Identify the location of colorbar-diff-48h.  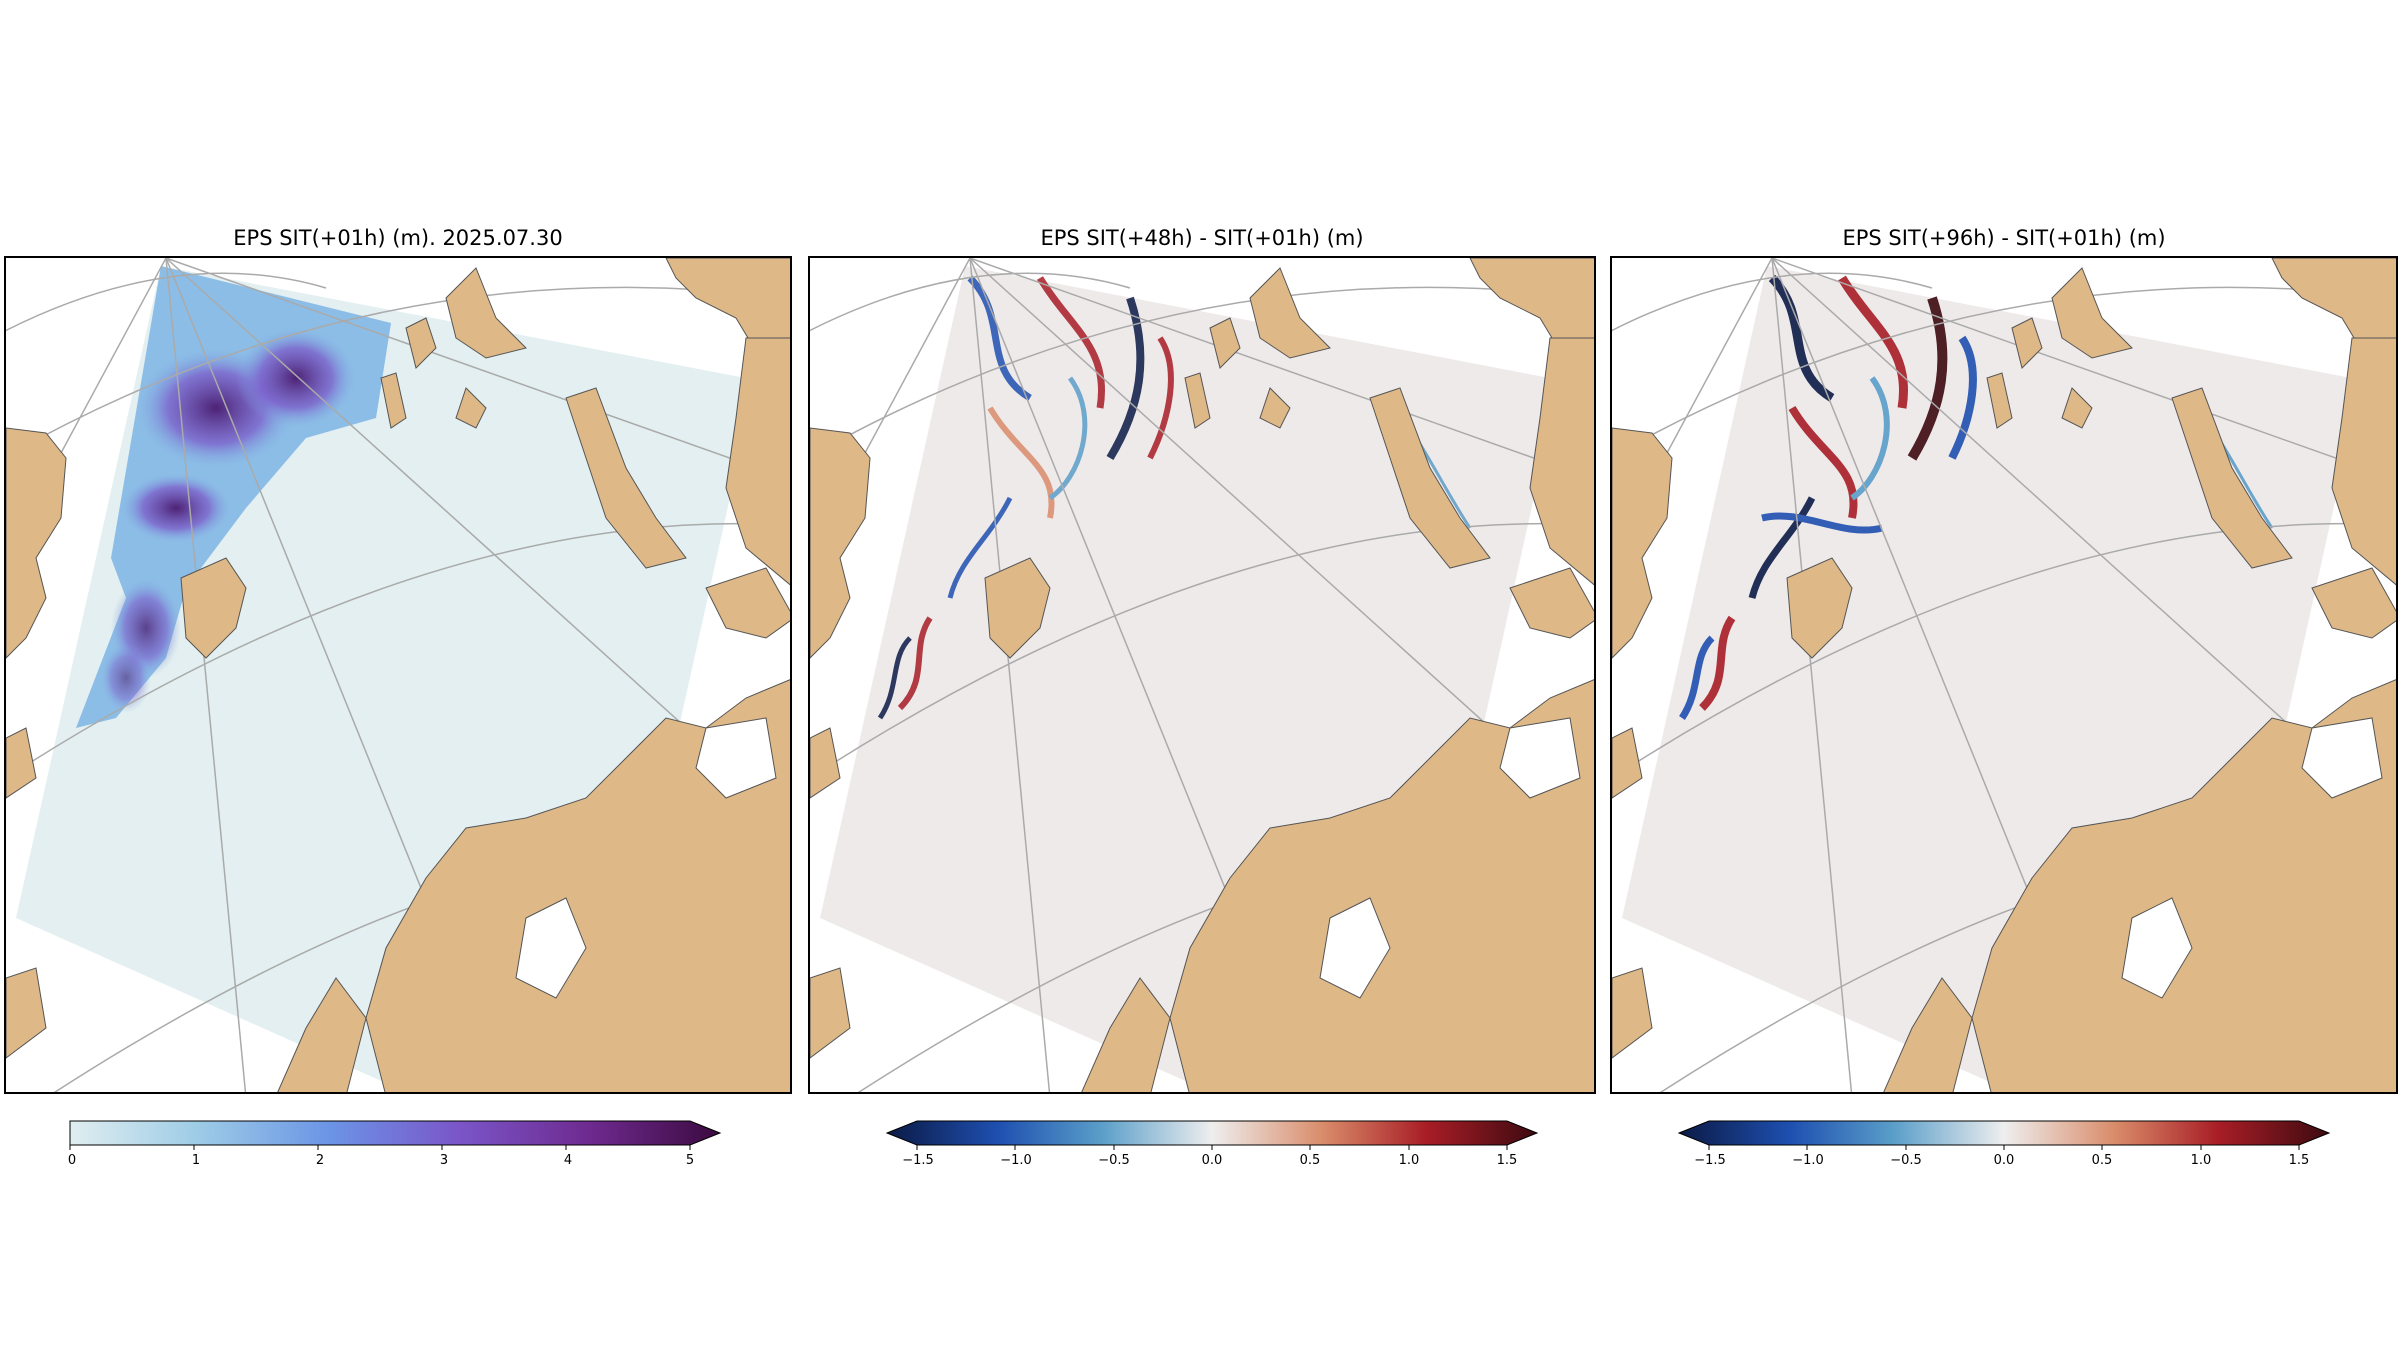
(1212, 1134).